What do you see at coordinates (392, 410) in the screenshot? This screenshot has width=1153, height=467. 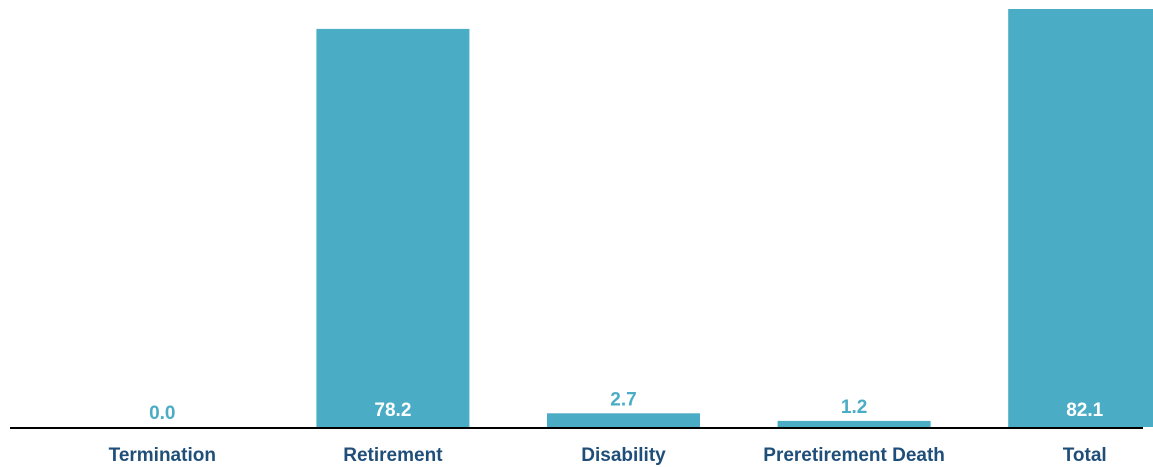 I see `value-label-retirement: 78.2` at bounding box center [392, 410].